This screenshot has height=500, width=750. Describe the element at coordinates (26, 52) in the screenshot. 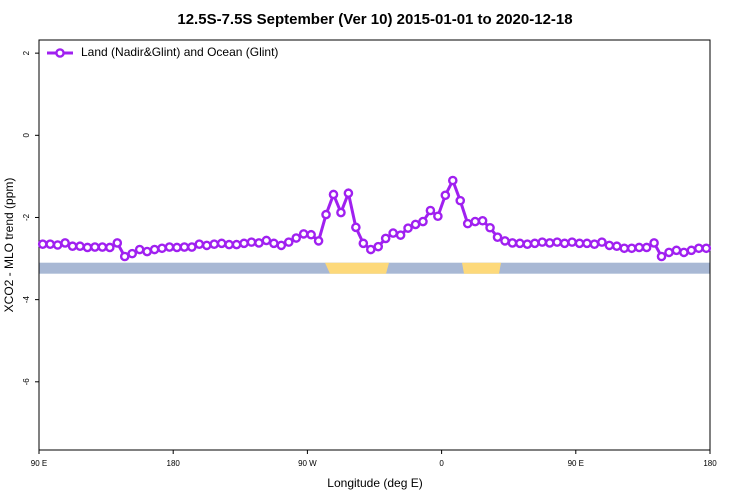

I see `y-tick-label: 2` at that location.